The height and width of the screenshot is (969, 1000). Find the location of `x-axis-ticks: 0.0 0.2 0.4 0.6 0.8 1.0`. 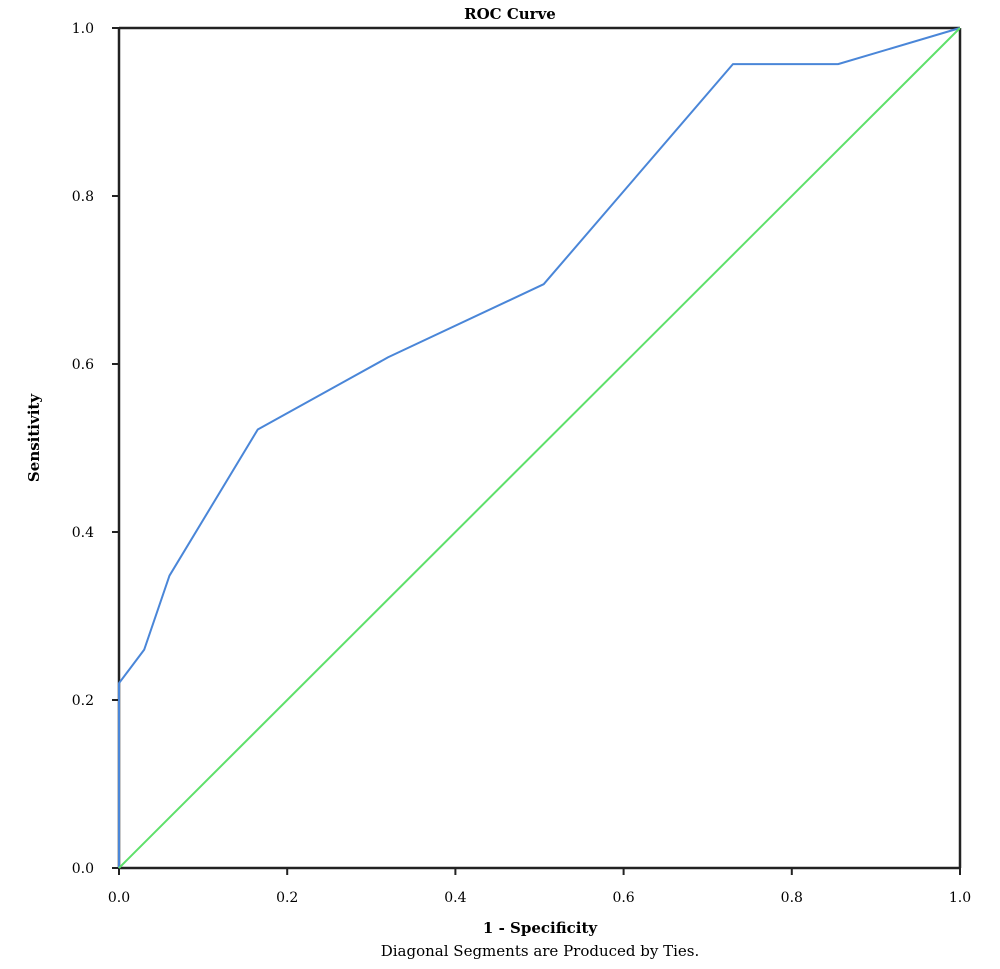

x-axis-ticks: 0.0 0.2 0.4 0.6 0.8 1.0 is located at coordinates (539, 887).